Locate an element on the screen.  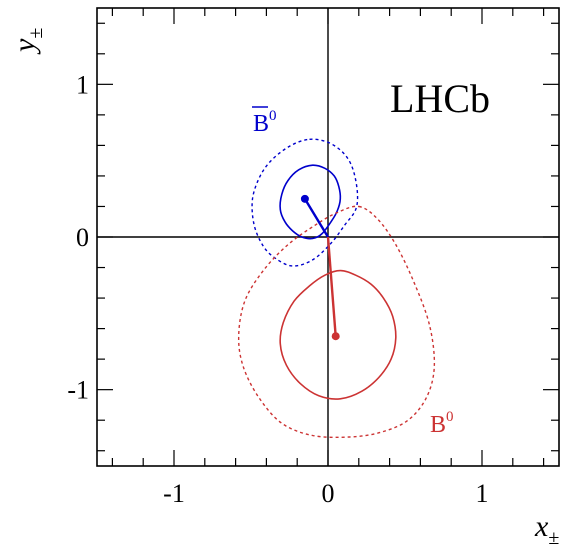
contour-b-inner is located at coordinates (338, 334).